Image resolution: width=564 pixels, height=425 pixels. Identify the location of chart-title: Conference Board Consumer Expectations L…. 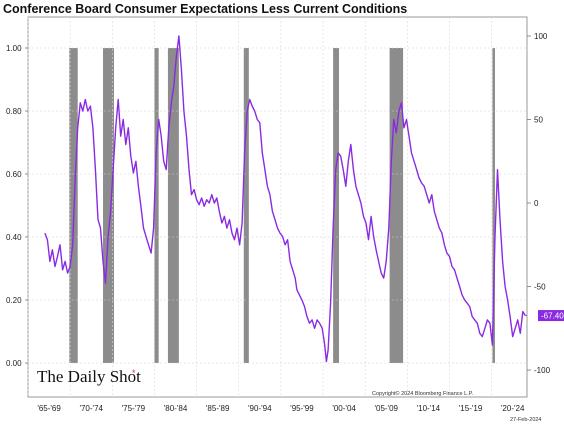
(205, 9).